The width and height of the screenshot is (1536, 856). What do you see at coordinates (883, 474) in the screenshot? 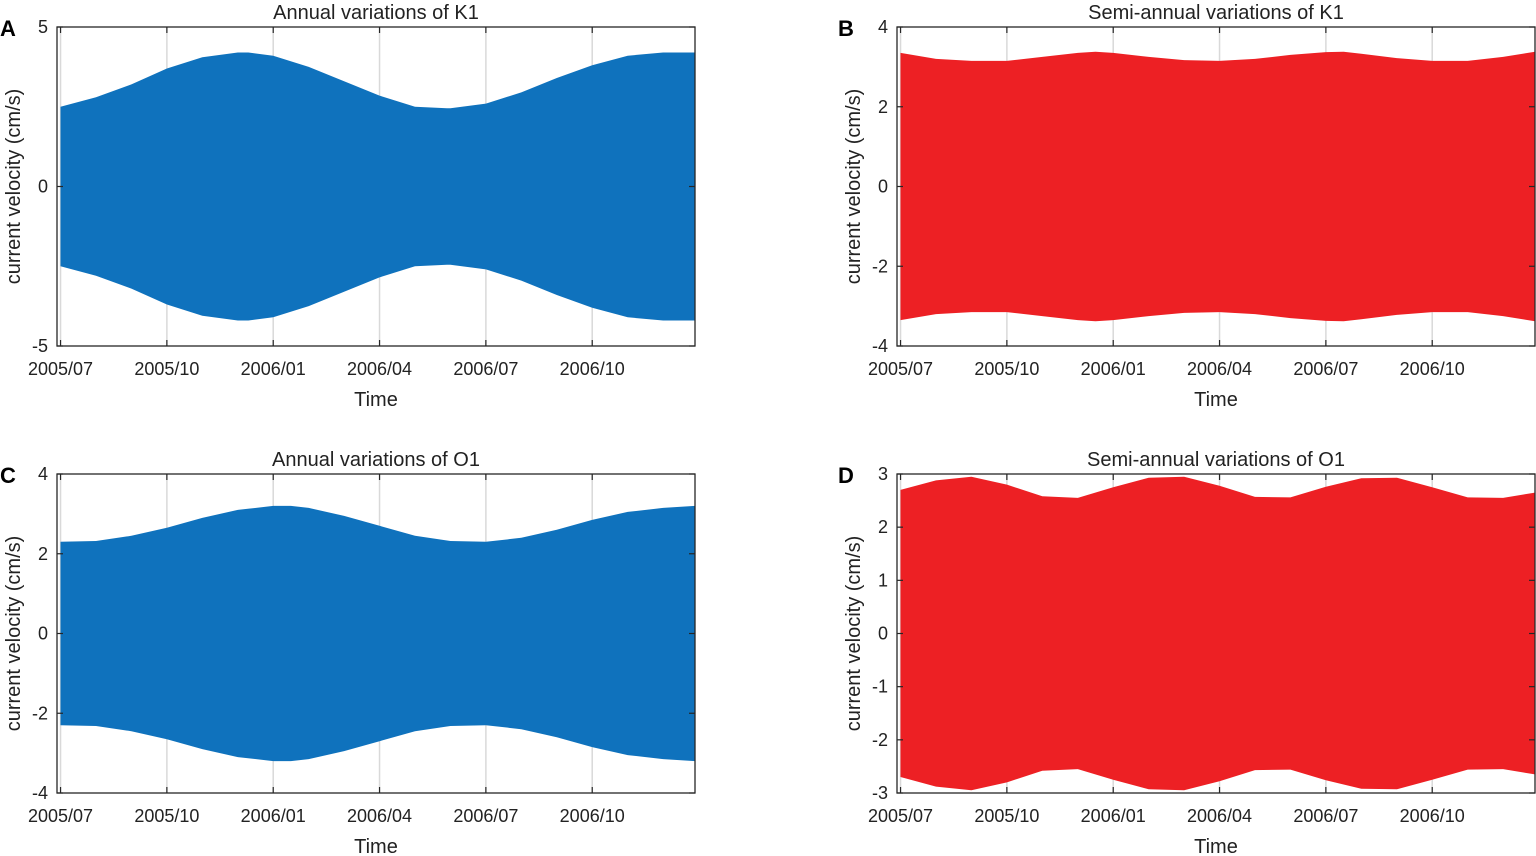
I see `y-tick-label: 3` at bounding box center [883, 474].